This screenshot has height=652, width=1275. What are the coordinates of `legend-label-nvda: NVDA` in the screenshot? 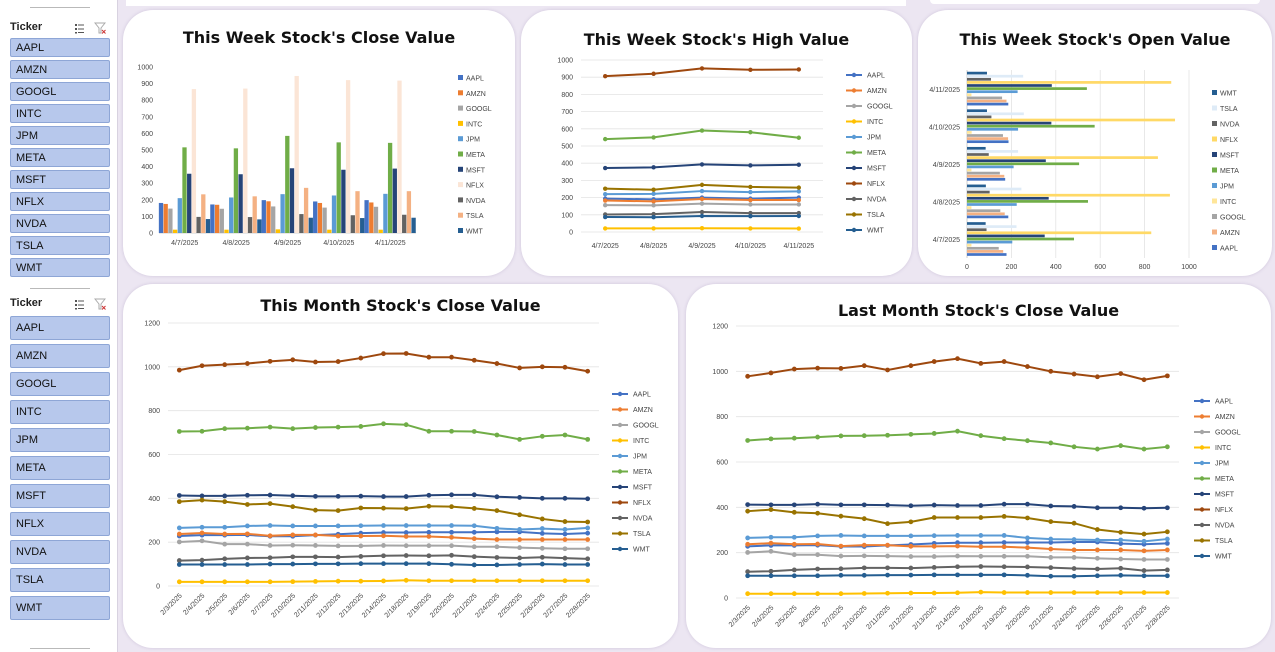 It's located at (476, 201).